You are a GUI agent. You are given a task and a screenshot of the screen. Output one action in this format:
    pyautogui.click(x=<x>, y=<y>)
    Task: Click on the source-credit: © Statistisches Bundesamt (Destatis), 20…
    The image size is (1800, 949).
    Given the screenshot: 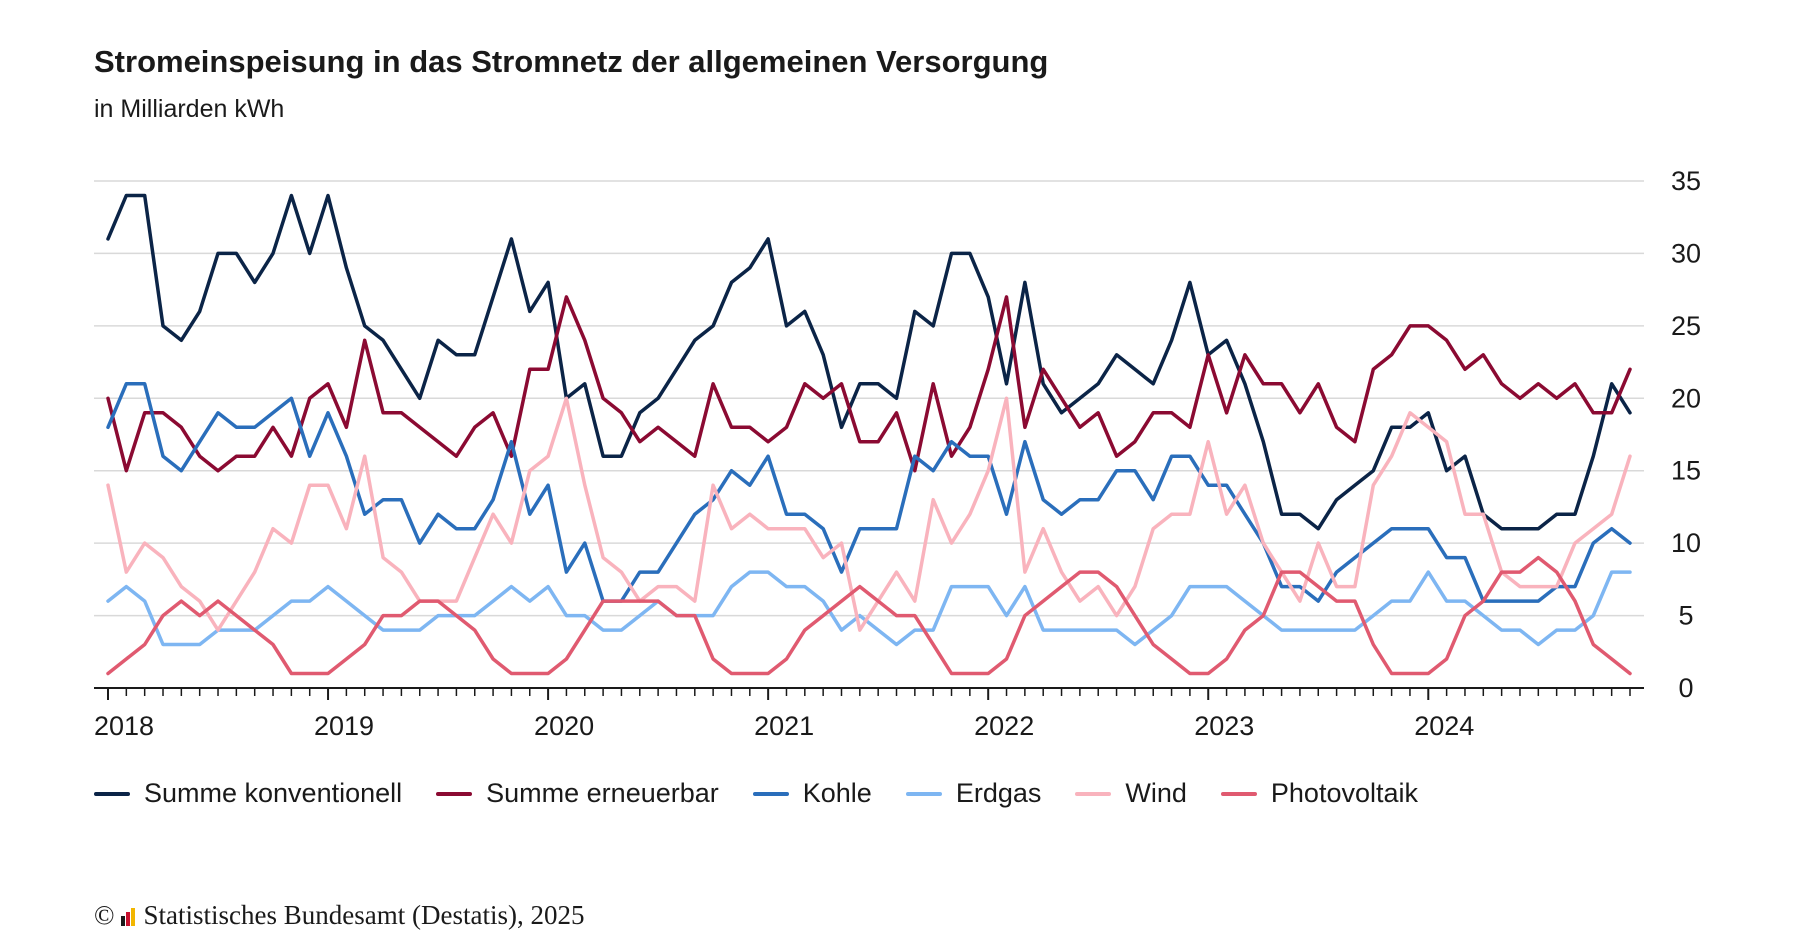 What is the action you would take?
    pyautogui.click(x=339, y=915)
    